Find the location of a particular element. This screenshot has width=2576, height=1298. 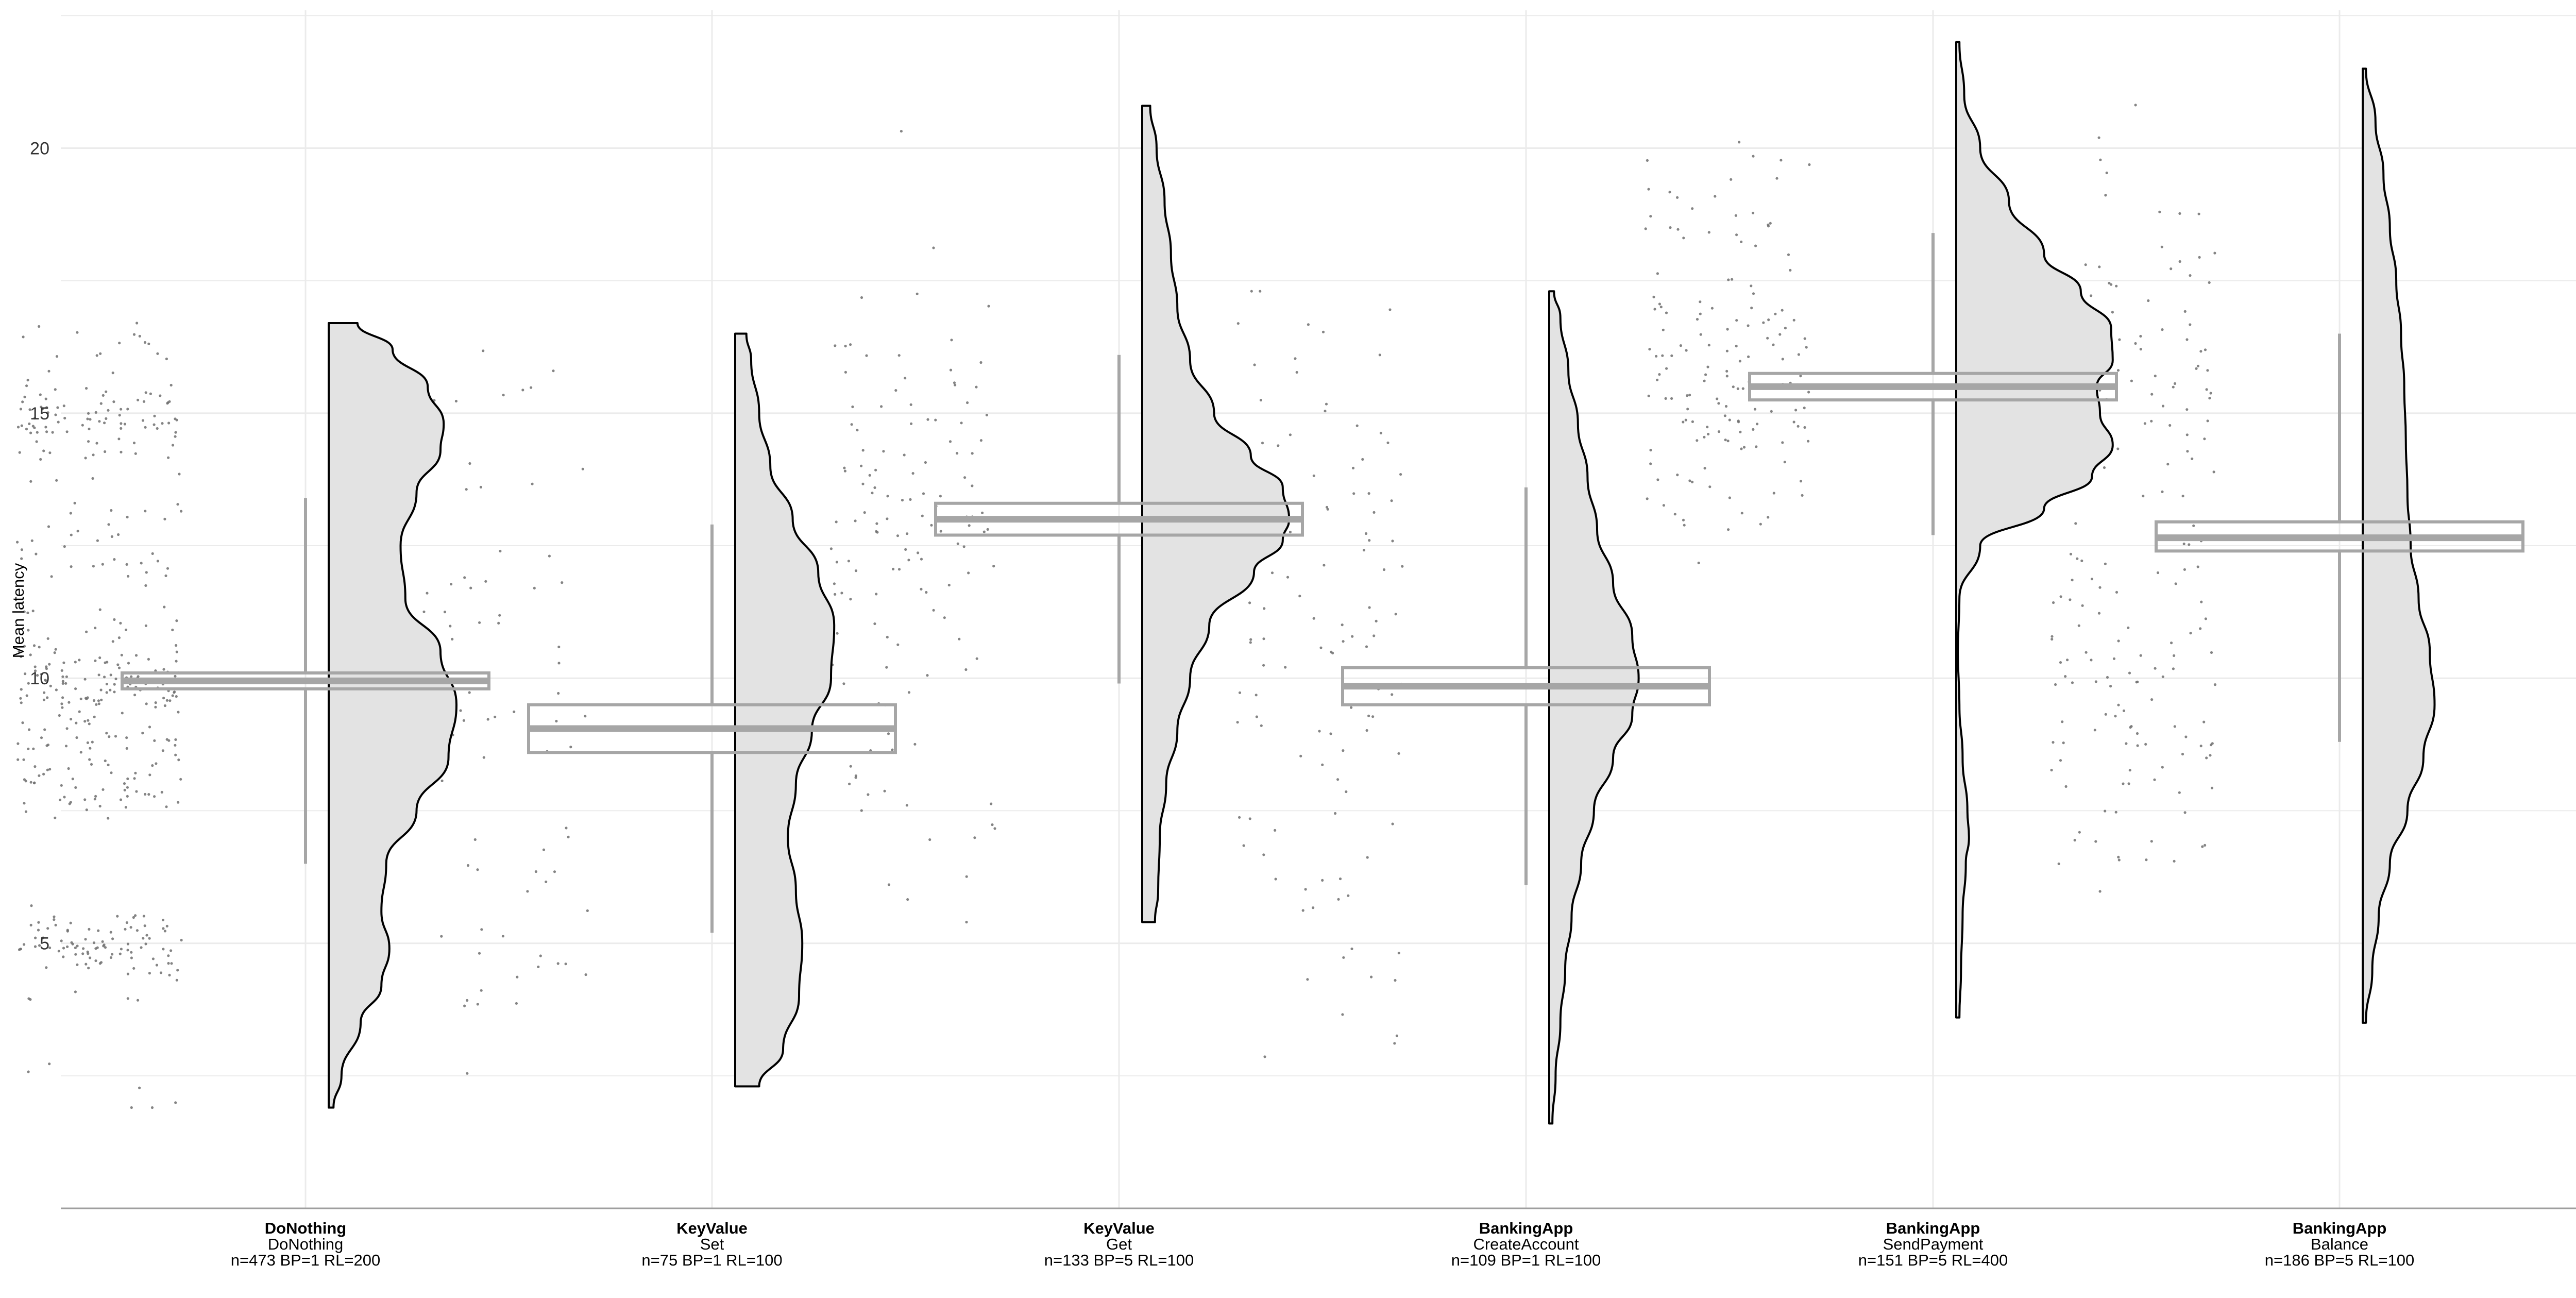

x-tick-label-line2: Set is located at coordinates (712, 1244).